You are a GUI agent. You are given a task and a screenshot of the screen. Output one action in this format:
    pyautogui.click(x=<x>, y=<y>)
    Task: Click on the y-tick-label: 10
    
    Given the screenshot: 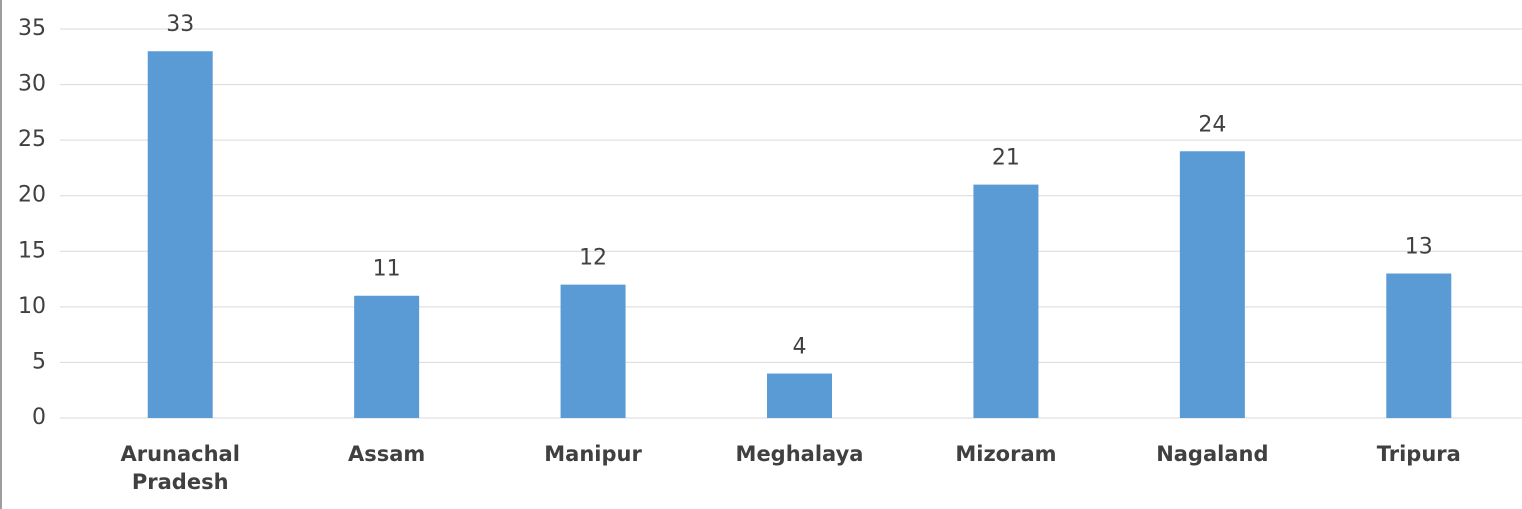 What is the action you would take?
    pyautogui.click(x=32, y=306)
    